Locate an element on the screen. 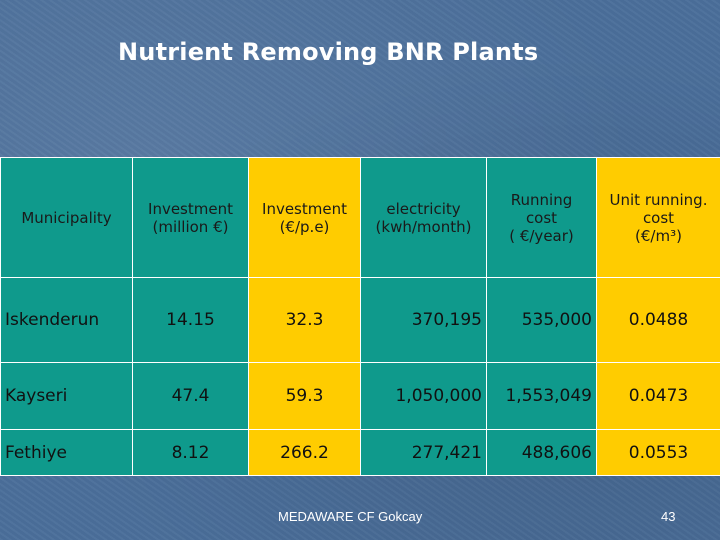 The image size is (720, 540). header-electricity: electricity (kwh/month) is located at coordinates (423, 217).